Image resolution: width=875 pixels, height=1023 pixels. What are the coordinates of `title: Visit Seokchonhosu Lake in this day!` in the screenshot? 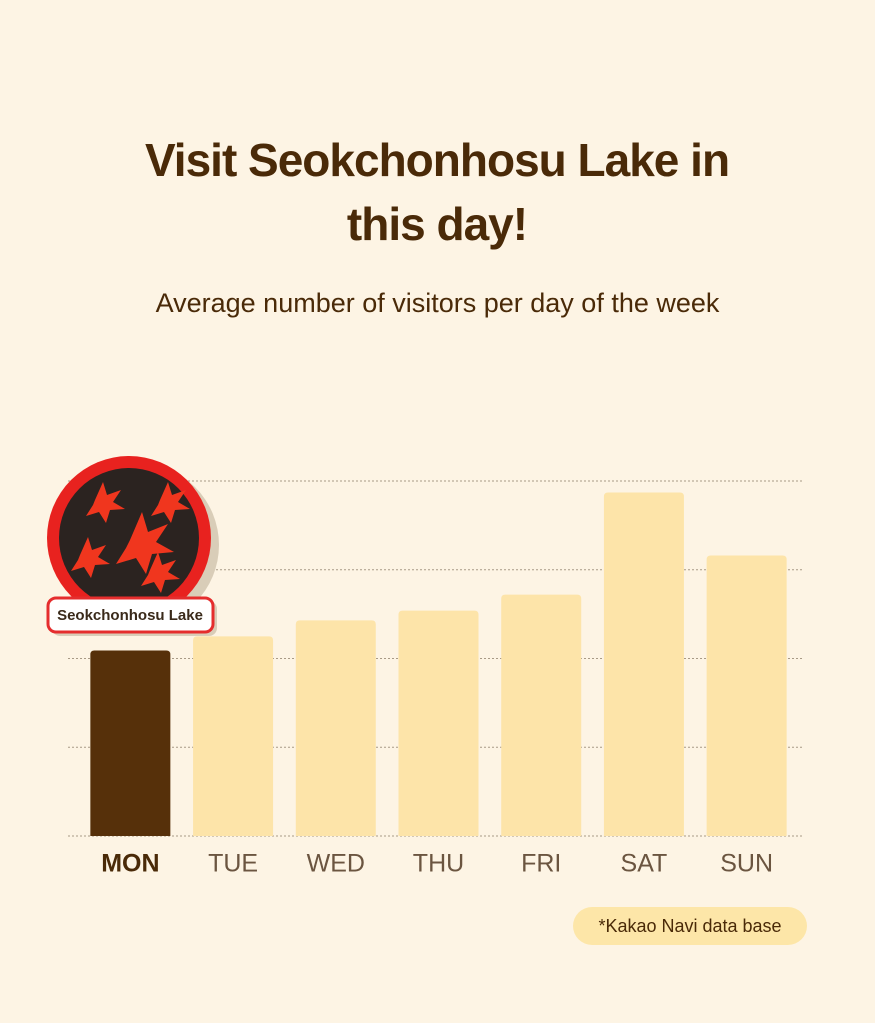 It's located at (437, 192).